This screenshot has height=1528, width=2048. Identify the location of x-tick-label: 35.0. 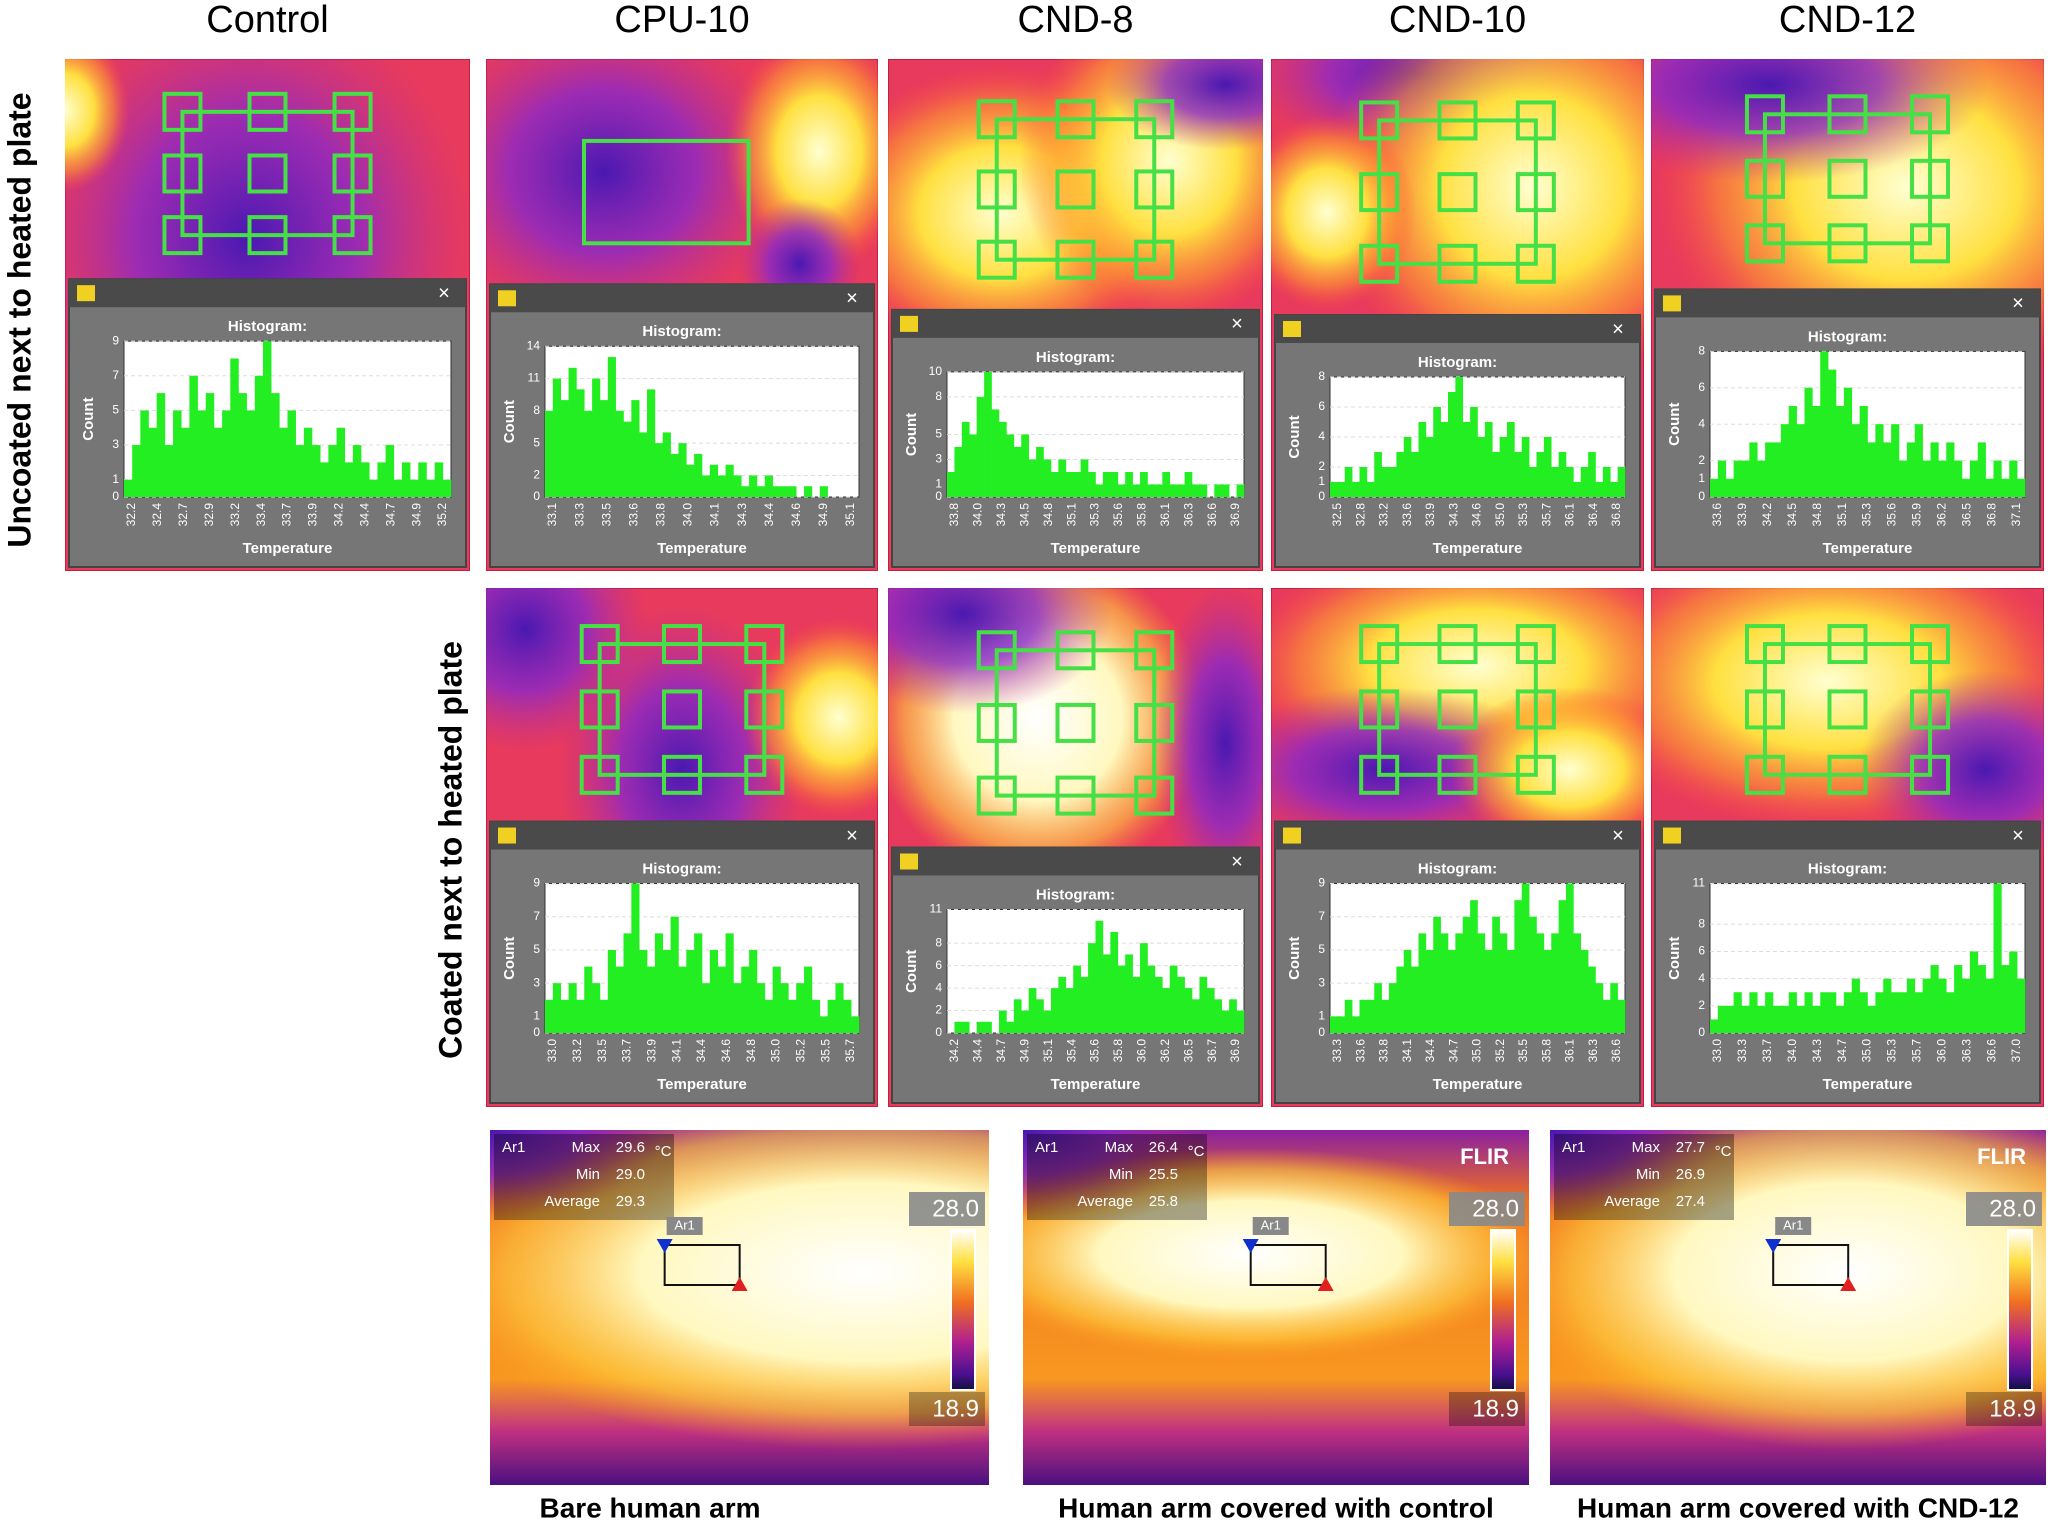
(1867, 1051).